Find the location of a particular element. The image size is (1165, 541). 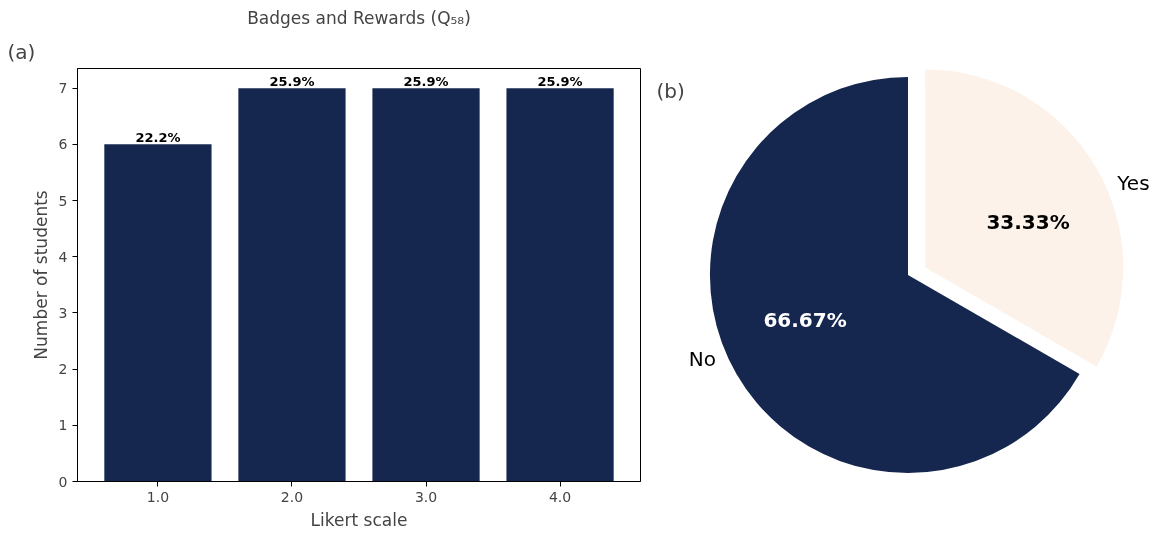

x-tick-label: 4.0 is located at coordinates (560, 496).